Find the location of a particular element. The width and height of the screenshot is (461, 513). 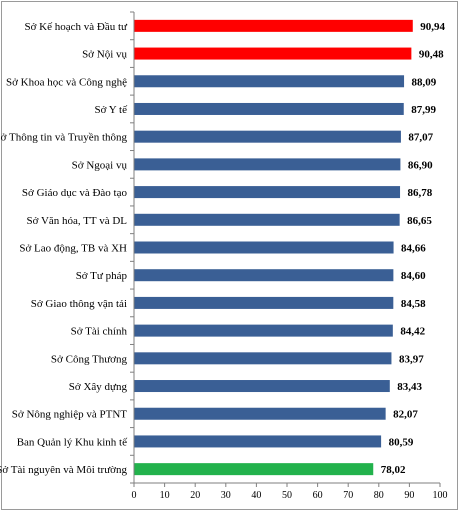

x-tick-label: 20 is located at coordinates (195, 495).